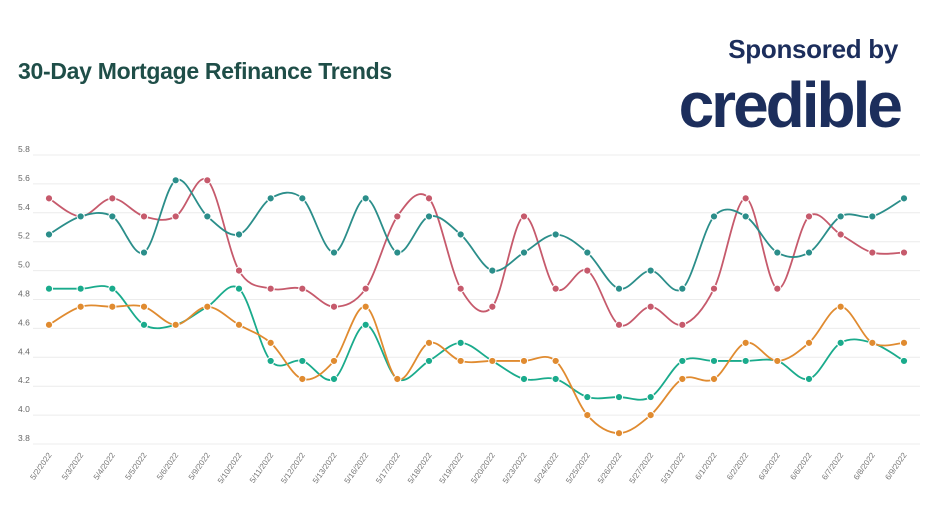 The height and width of the screenshot is (524, 932). What do you see at coordinates (24, 236) in the screenshot?
I see `y-tick-label: 5.2` at bounding box center [24, 236].